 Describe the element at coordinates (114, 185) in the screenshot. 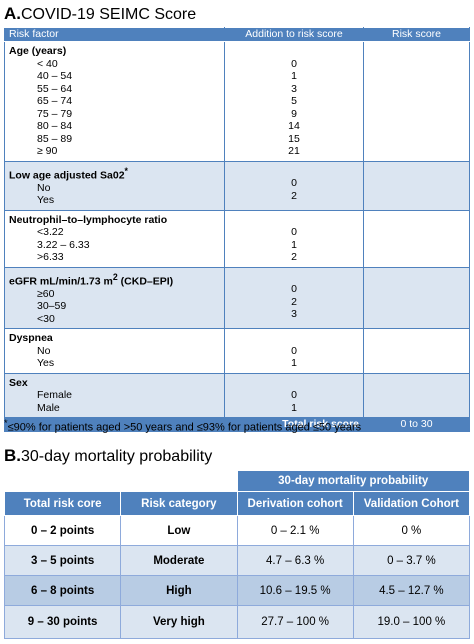

I see `factor-cell: Low age adjusted Sa02* No Yes` at that location.